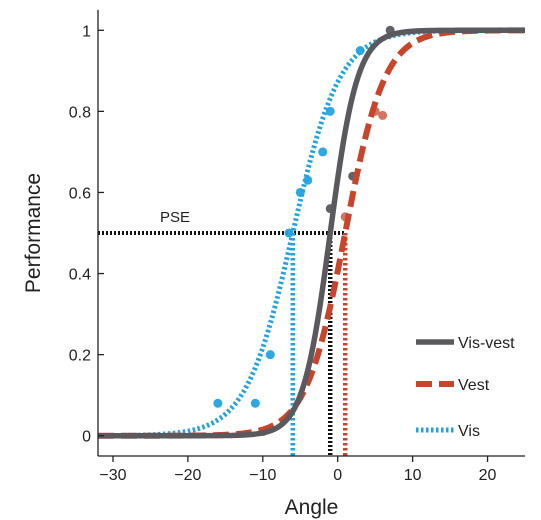  Describe the element at coordinates (262, 475) in the screenshot. I see `x-tick-label-2: −10` at that location.